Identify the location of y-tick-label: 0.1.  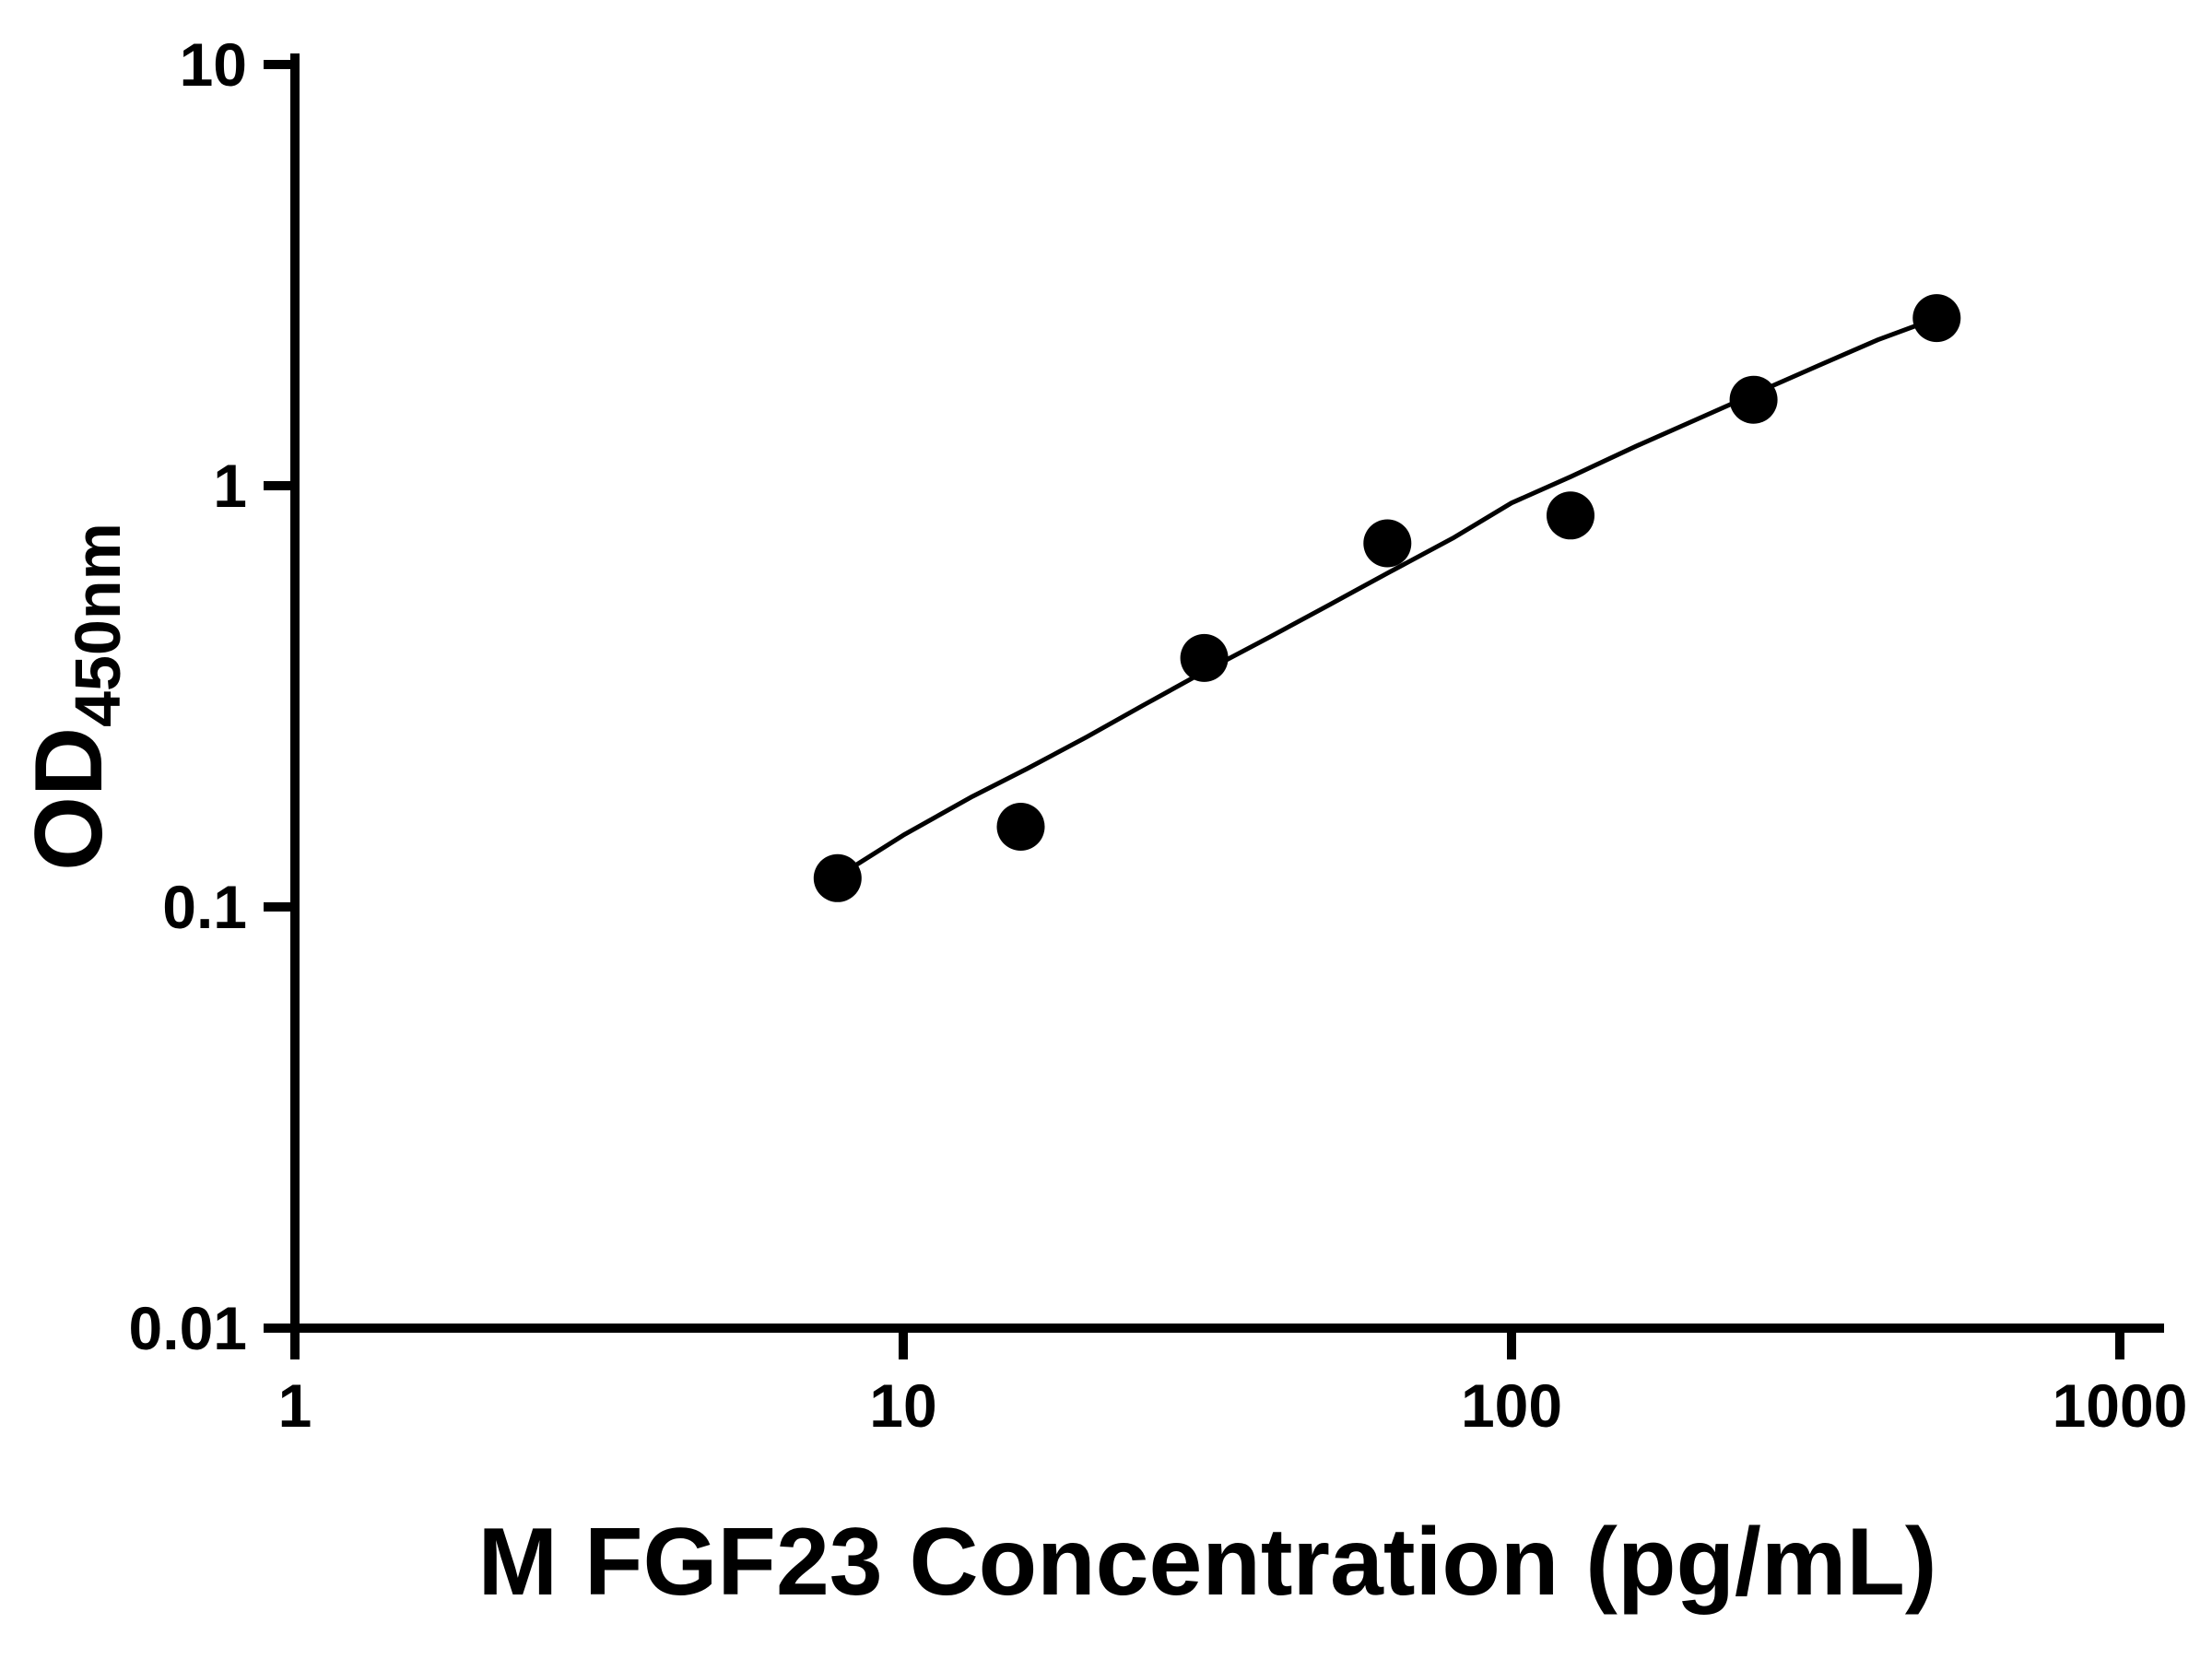
(204, 907).